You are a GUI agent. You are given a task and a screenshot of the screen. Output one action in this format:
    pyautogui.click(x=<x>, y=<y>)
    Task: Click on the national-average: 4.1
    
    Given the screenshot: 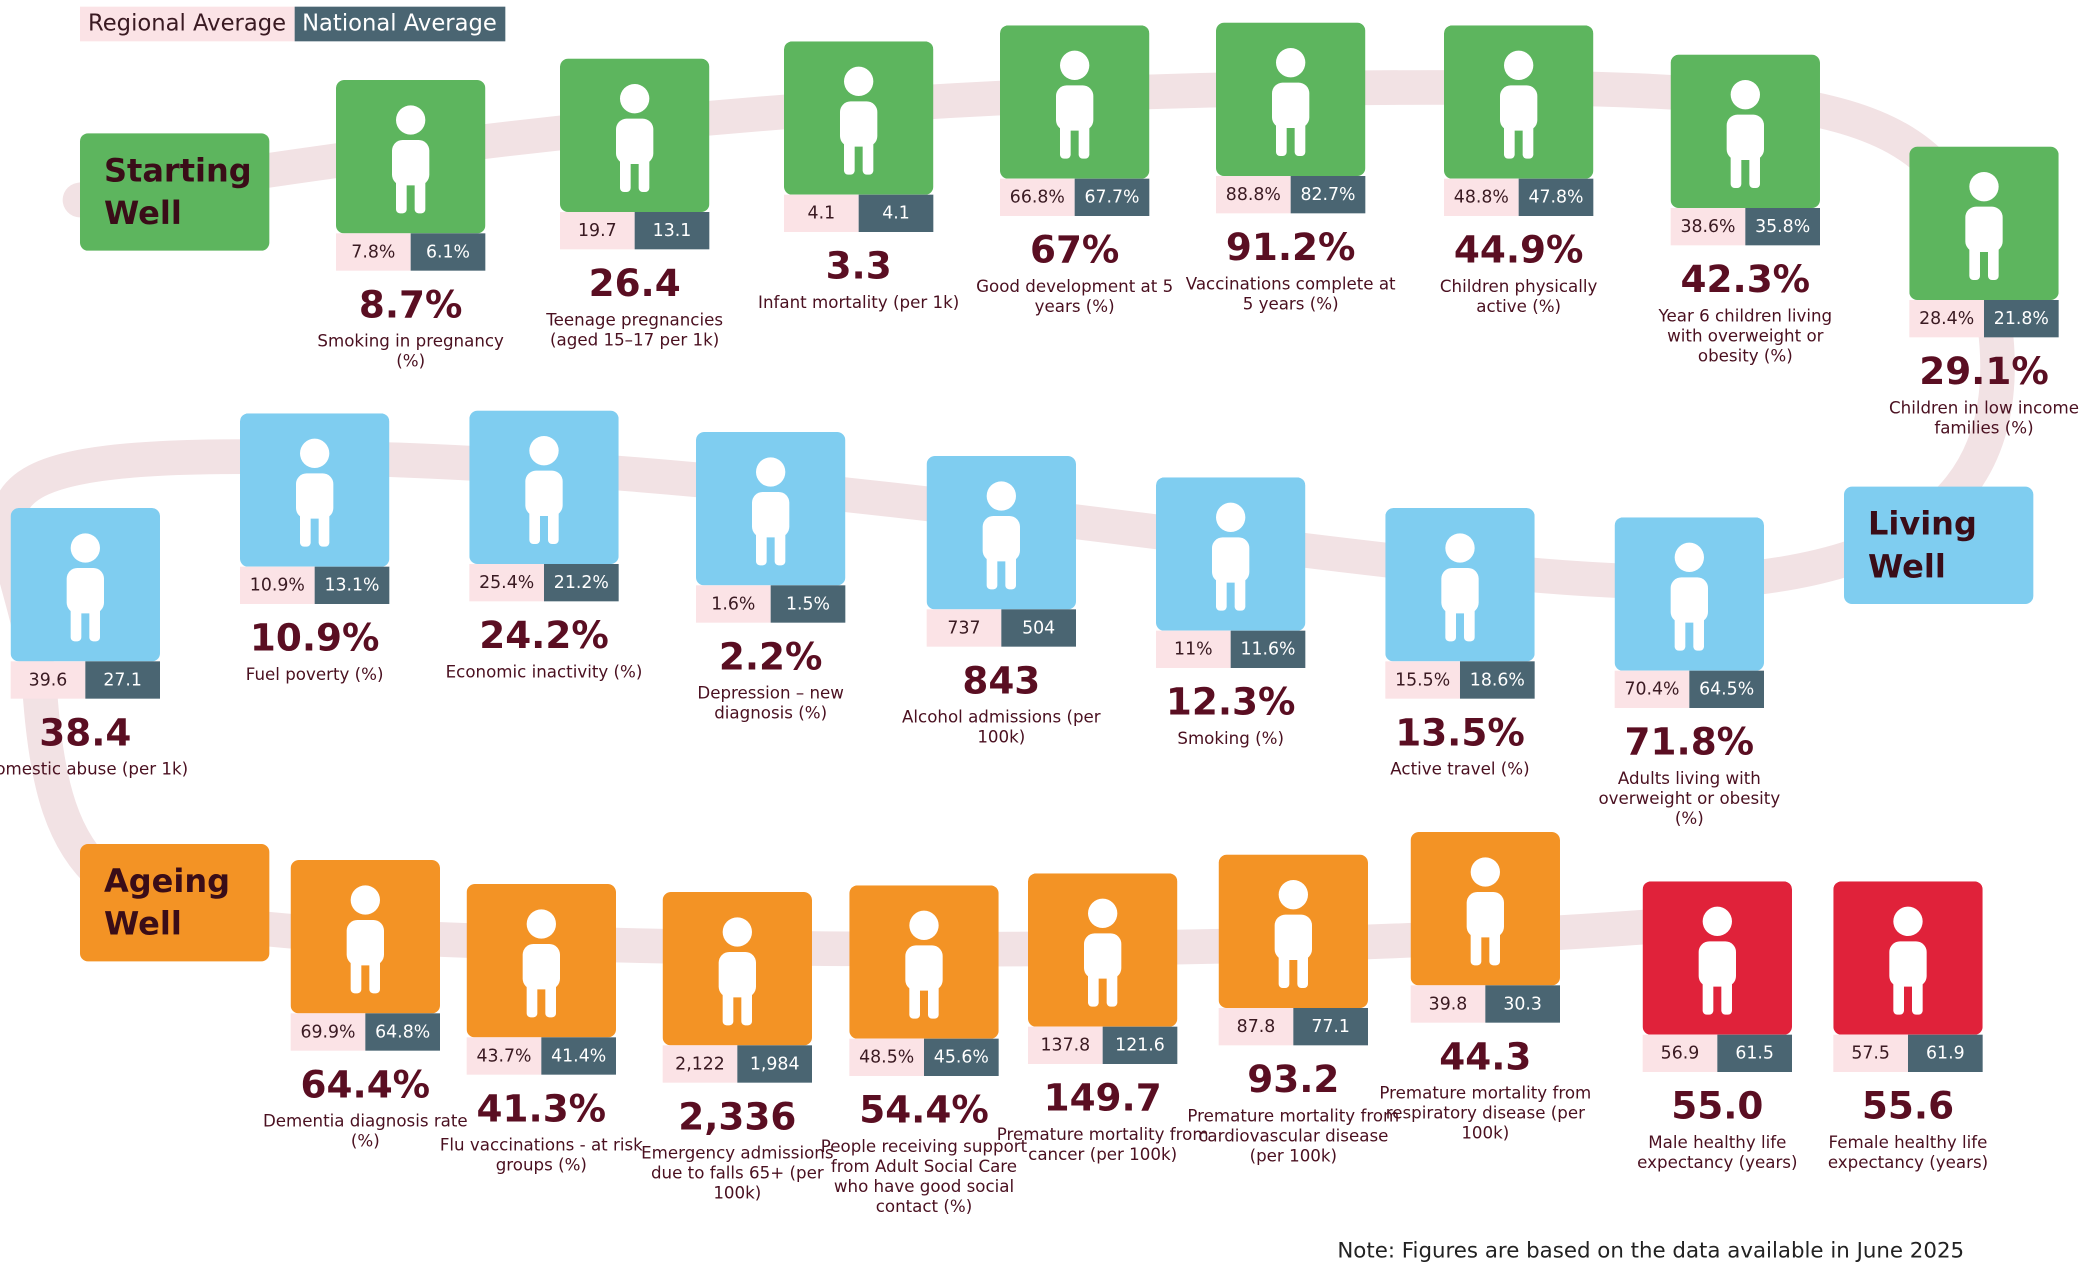 What is the action you would take?
    pyautogui.click(x=896, y=213)
    